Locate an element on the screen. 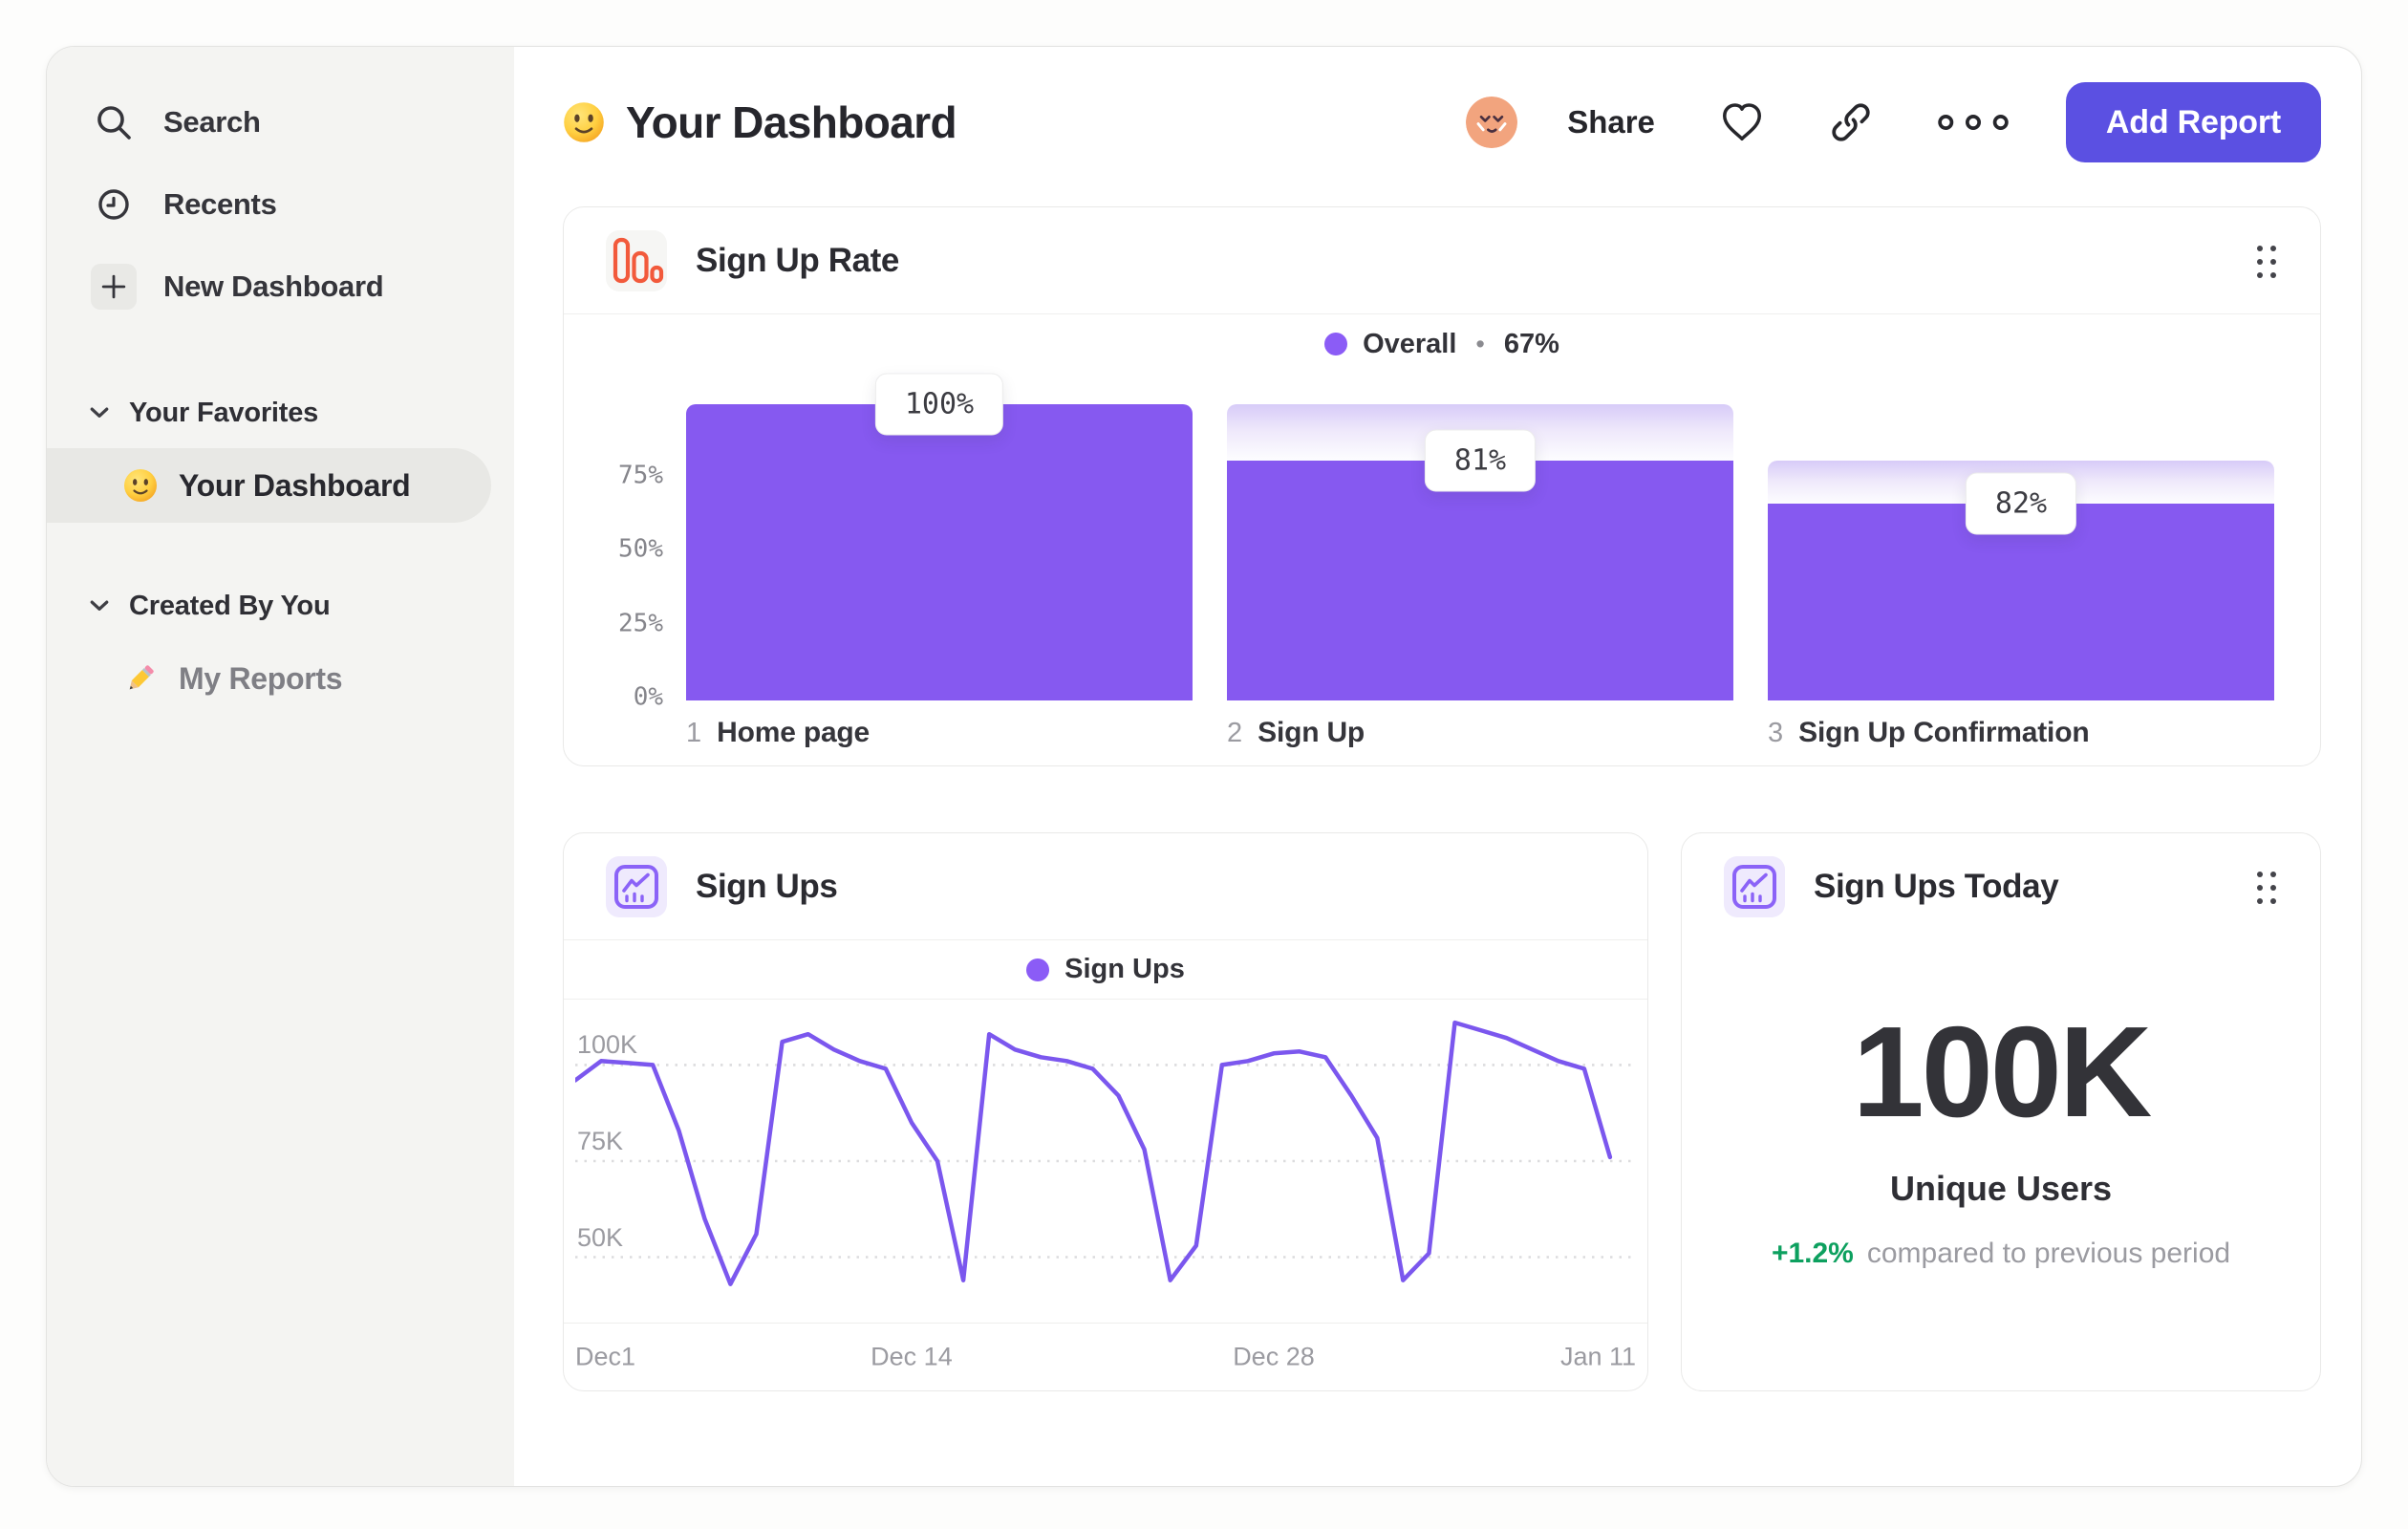  sidebar-item-your-dashboard: Your Dashboard is located at coordinates (269, 485).